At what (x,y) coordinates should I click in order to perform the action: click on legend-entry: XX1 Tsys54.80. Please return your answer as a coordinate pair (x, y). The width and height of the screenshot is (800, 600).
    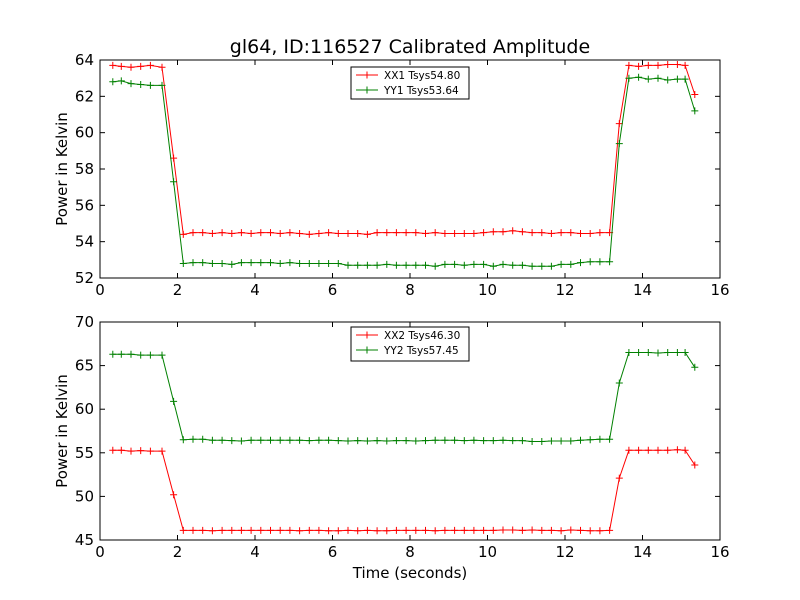
    Looking at the image, I should click on (422, 76).